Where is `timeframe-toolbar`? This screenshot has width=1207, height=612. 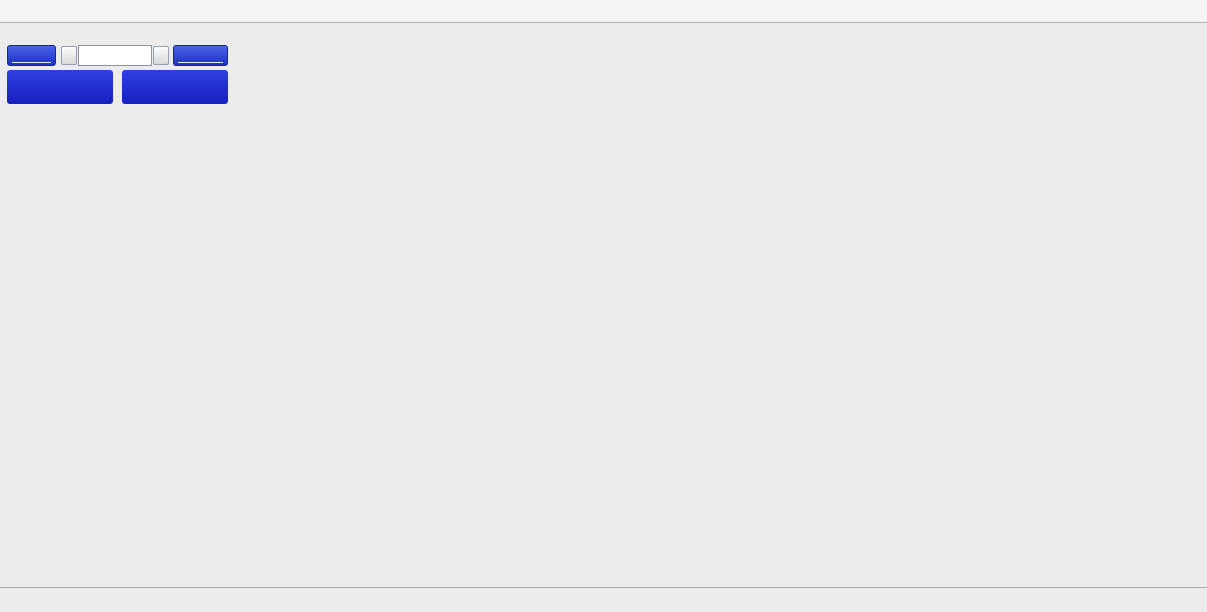
timeframe-toolbar is located at coordinates (603, 11).